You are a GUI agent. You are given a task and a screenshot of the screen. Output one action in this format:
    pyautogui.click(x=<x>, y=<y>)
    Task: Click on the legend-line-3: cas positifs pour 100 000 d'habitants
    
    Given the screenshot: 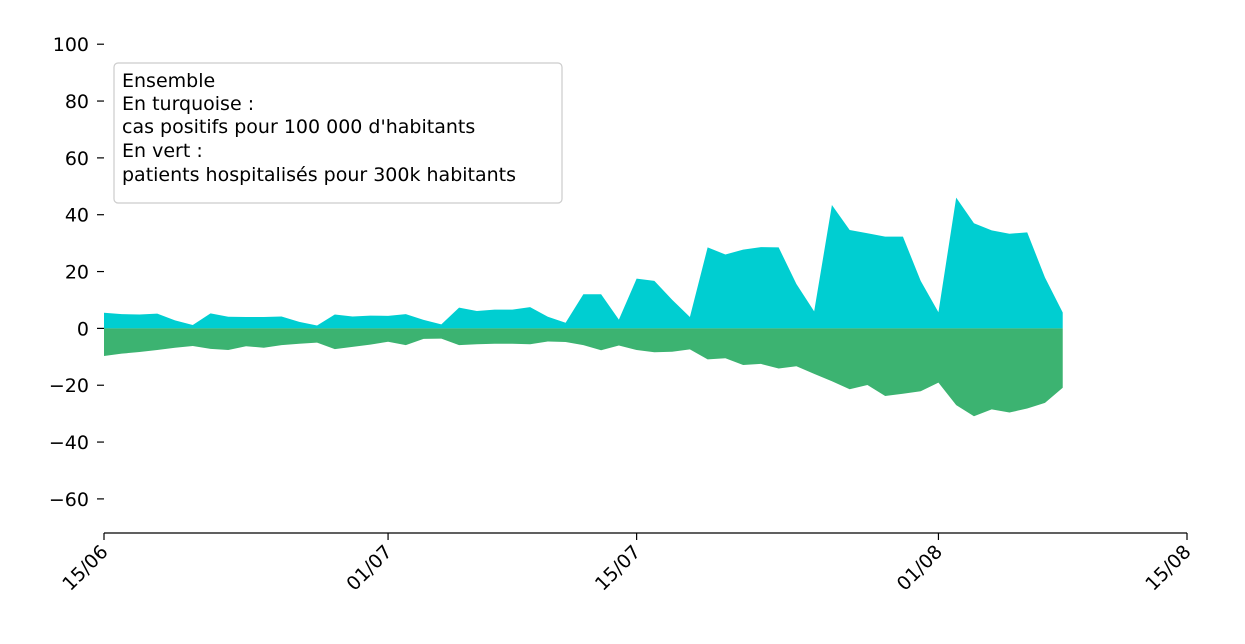 What is the action you would take?
    pyautogui.click(x=298, y=127)
    